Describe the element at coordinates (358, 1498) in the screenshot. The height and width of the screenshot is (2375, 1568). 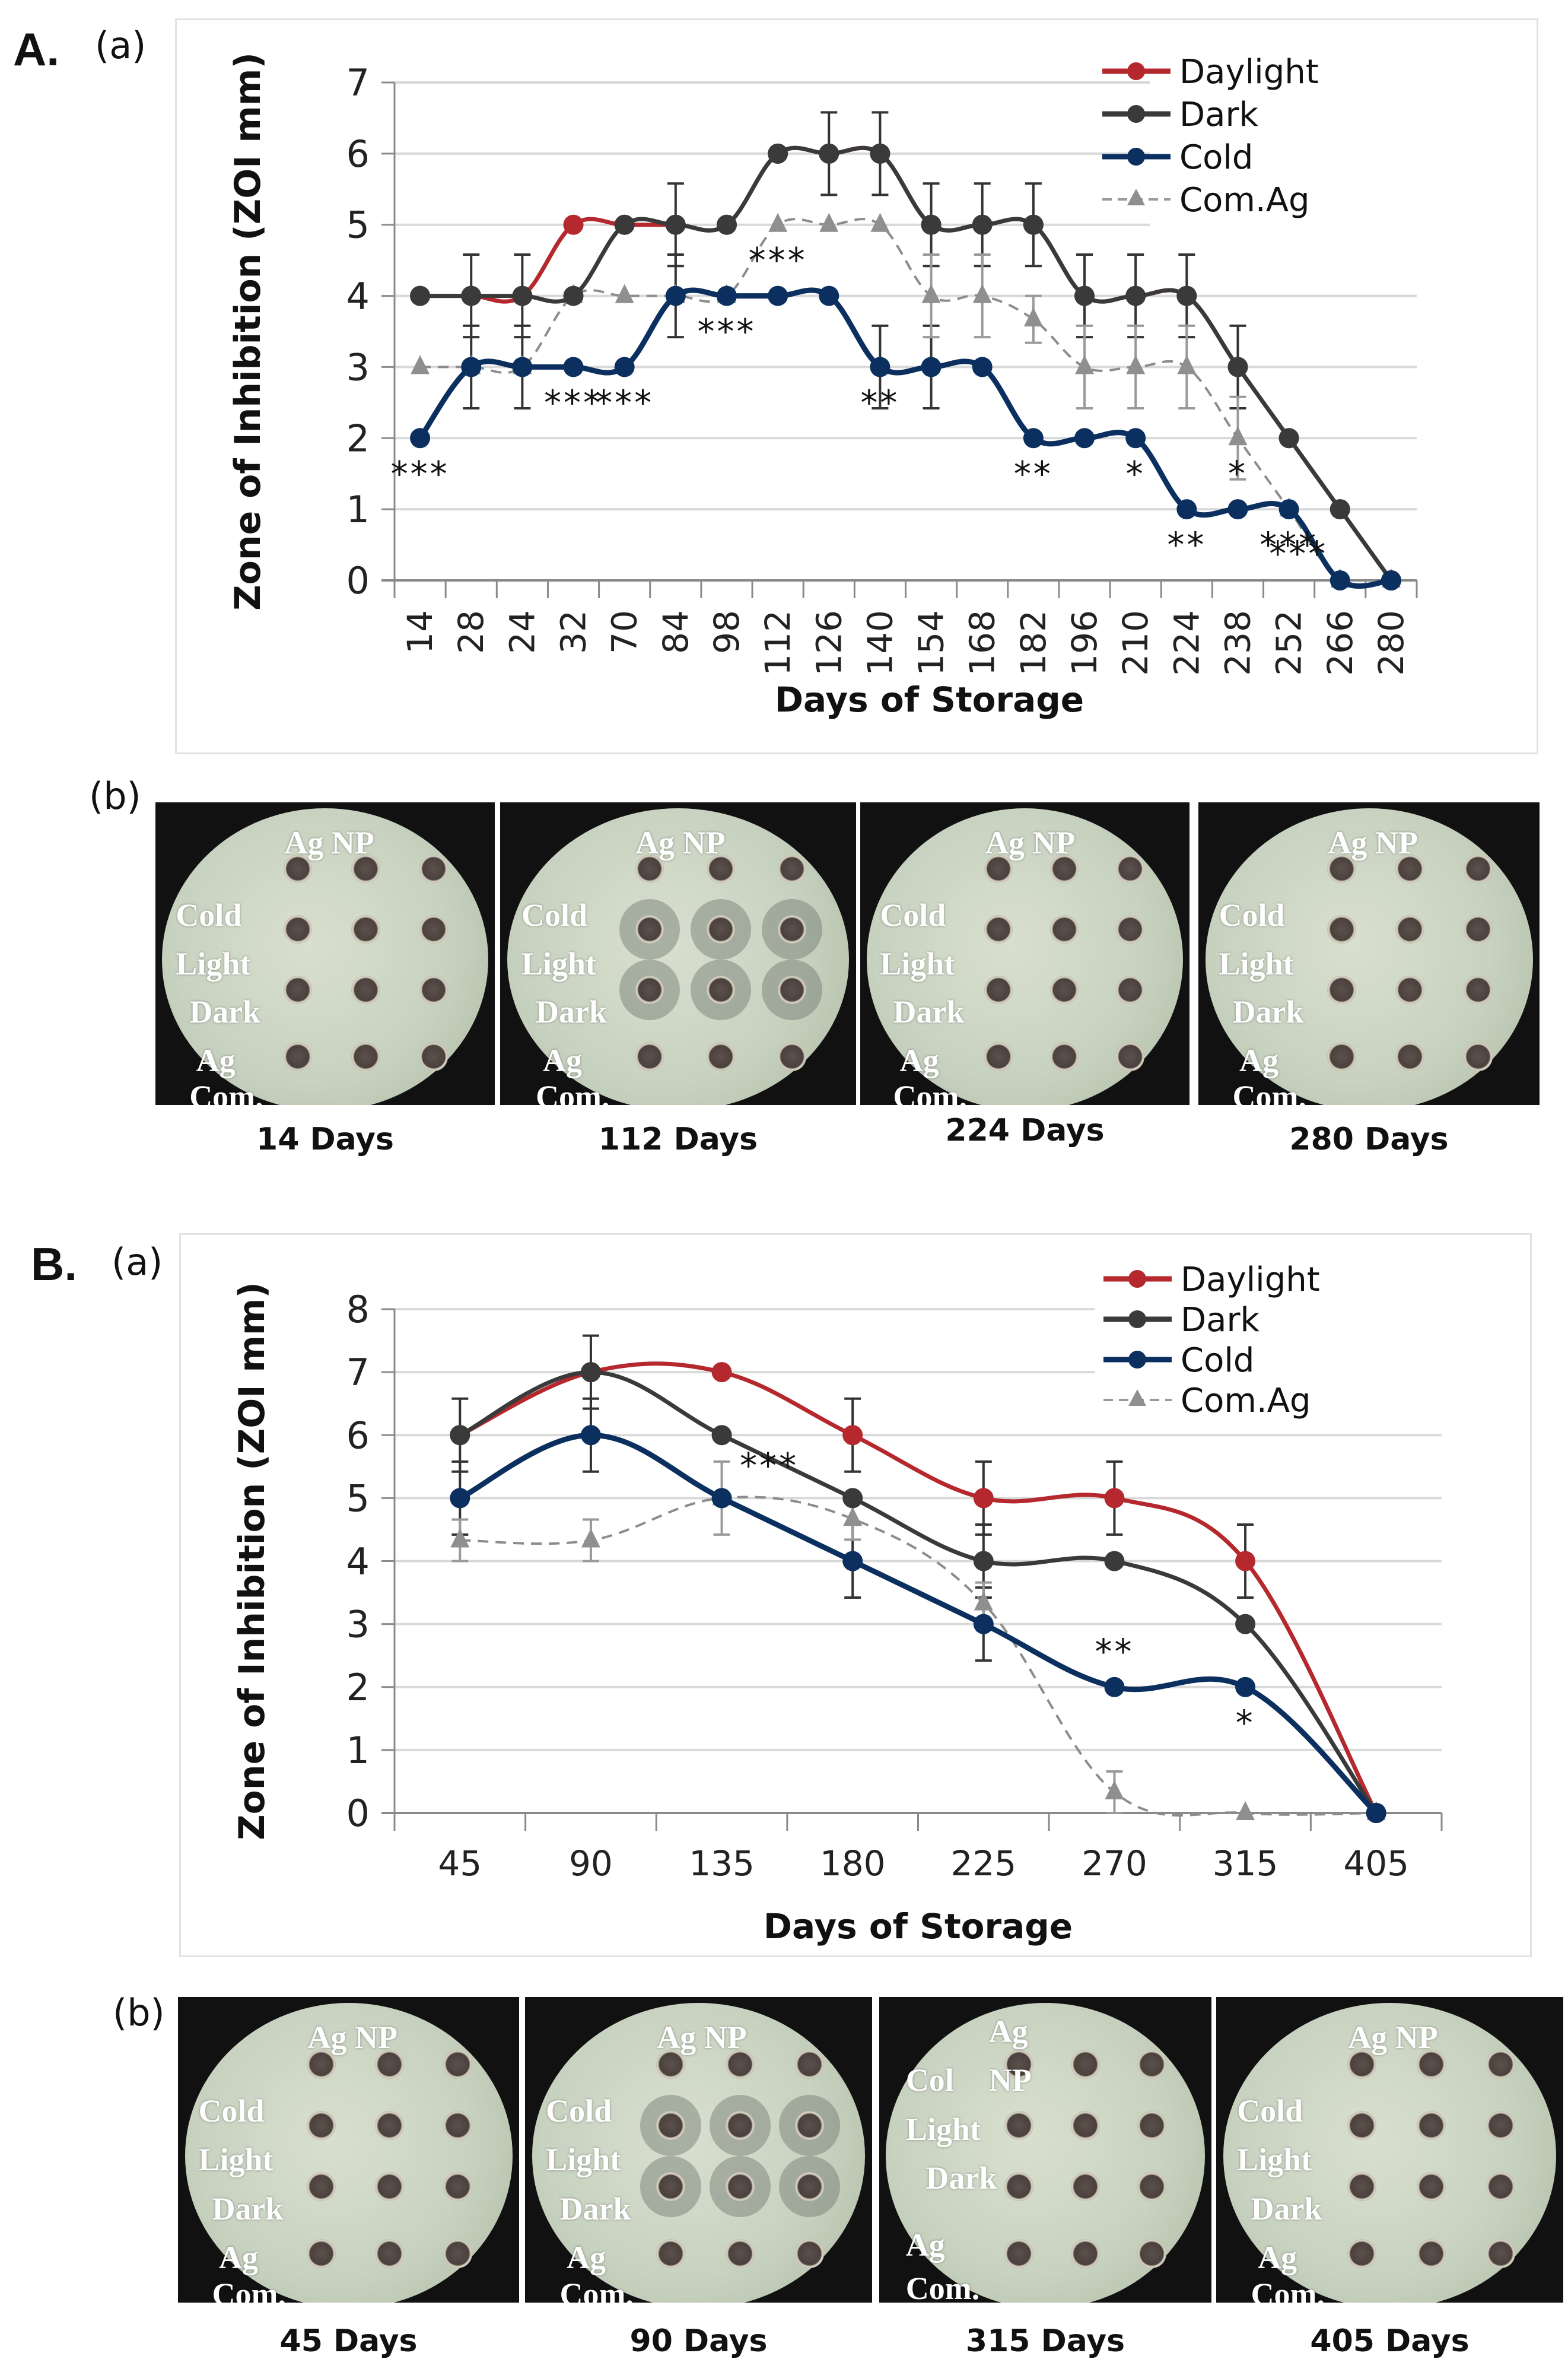
I see `y-tick-label: 5` at that location.